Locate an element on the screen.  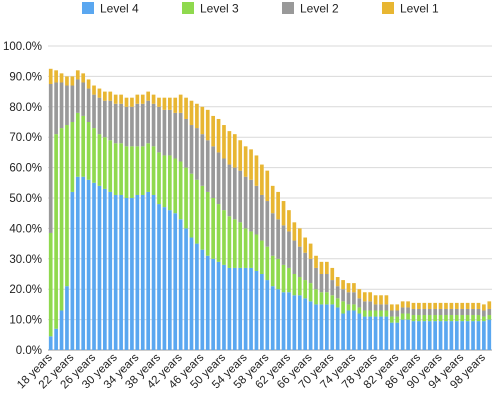
y-tick-label: 80.0% is located at coordinates (25, 108).